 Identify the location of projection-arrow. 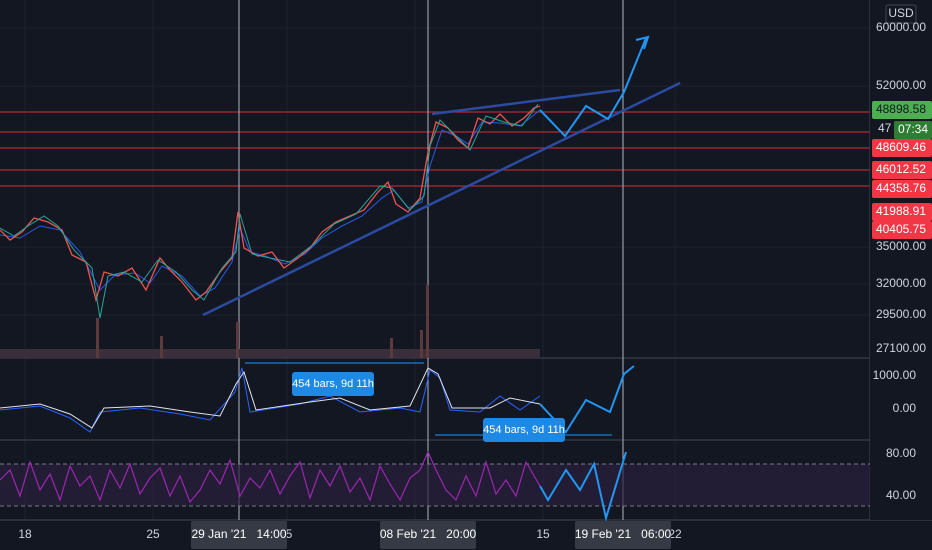
(642, 42).